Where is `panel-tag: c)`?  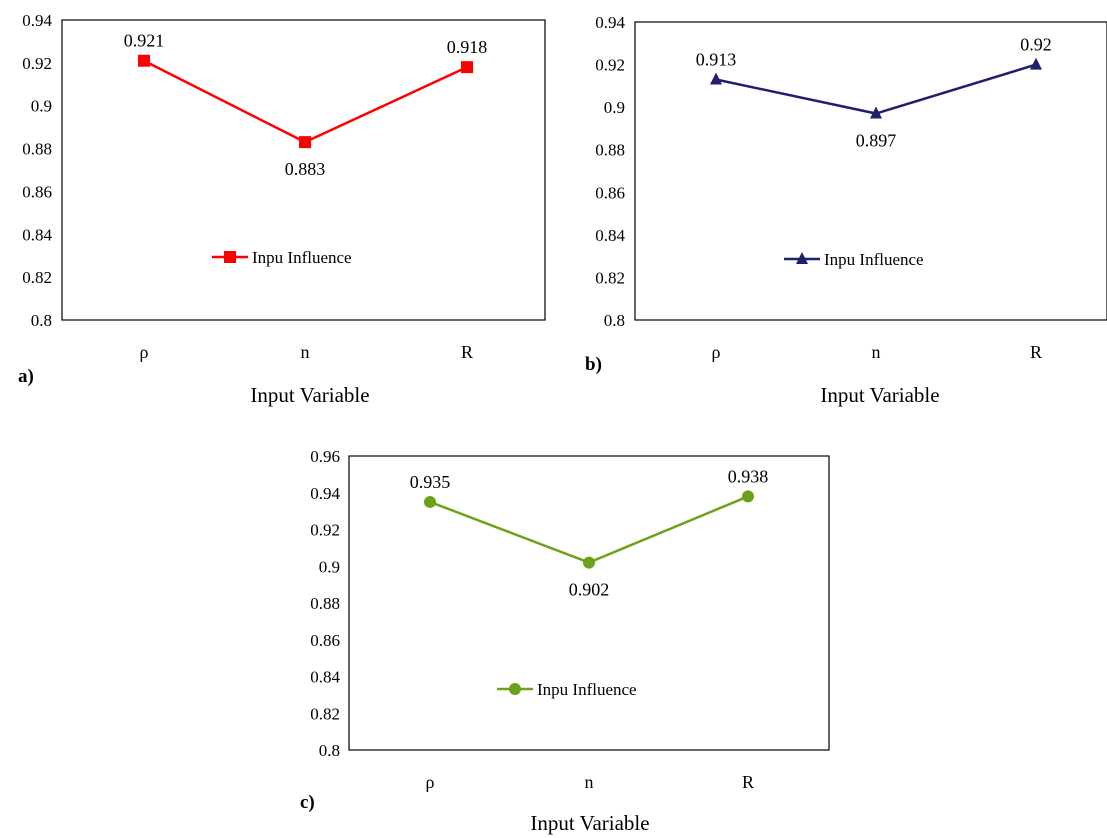 panel-tag: c) is located at coordinates (307, 802).